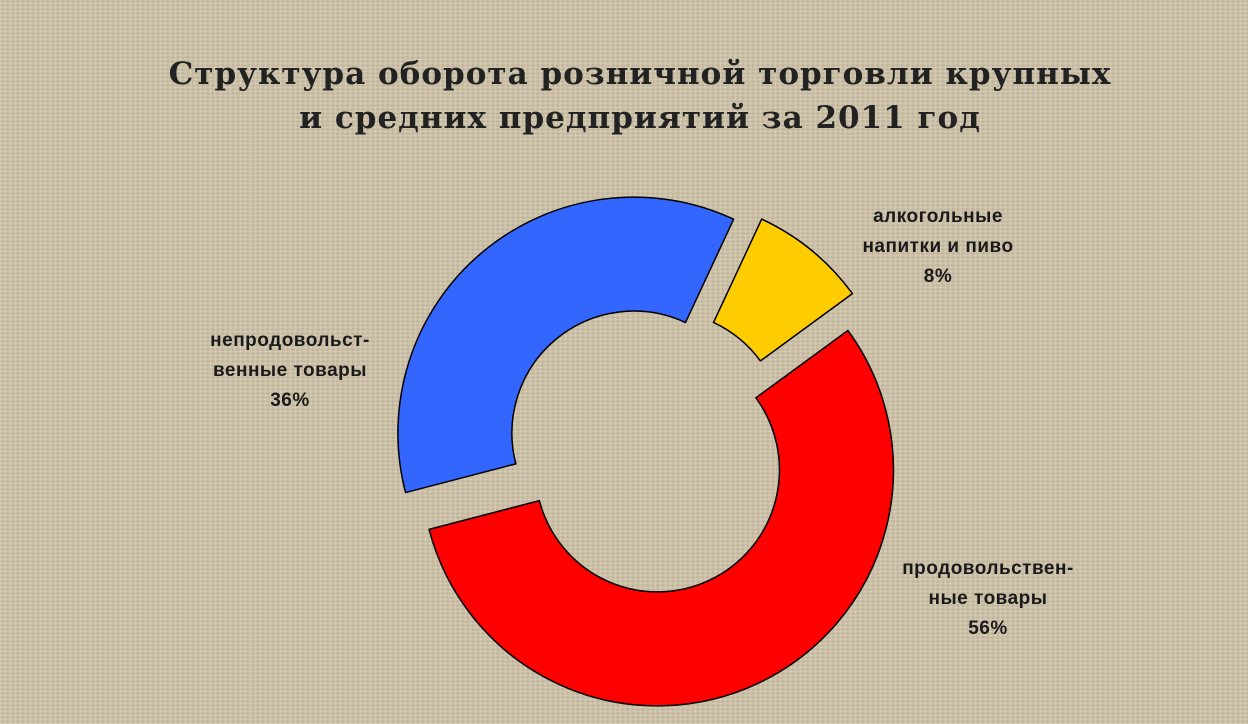 This screenshot has height=724, width=1248. What do you see at coordinates (566, 345) in the screenshot?
I see `donut-slice-nonfood` at bounding box center [566, 345].